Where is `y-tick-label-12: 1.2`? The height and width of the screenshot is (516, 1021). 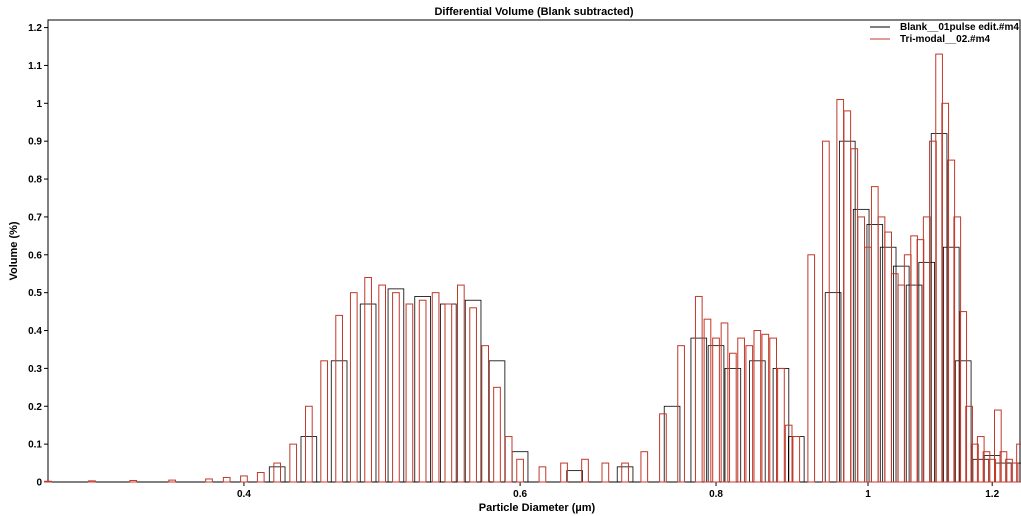
y-tick-label-12: 1.2 is located at coordinates (35, 28).